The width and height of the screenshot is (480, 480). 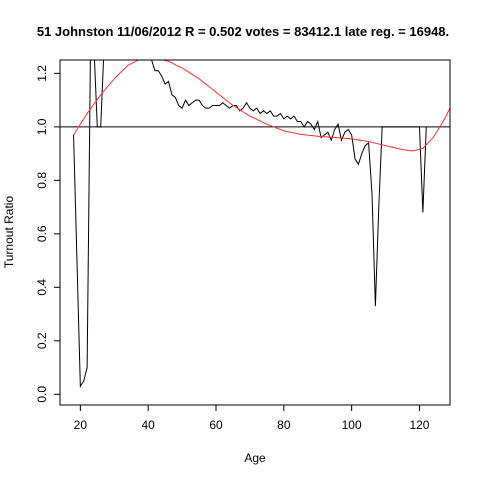 I want to click on x-tick-label: 60, so click(x=216, y=425).